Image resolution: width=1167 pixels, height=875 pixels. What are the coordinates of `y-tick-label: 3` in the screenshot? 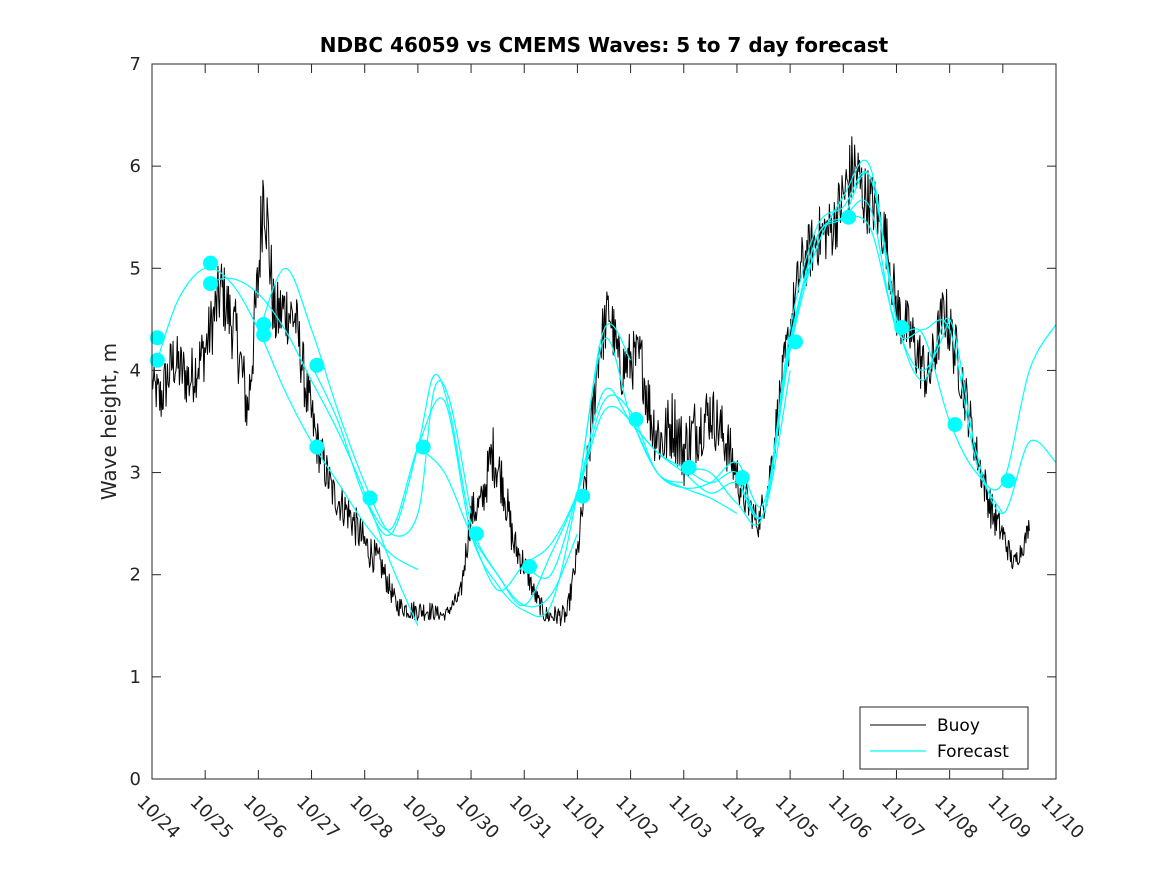 It's located at (135, 473).